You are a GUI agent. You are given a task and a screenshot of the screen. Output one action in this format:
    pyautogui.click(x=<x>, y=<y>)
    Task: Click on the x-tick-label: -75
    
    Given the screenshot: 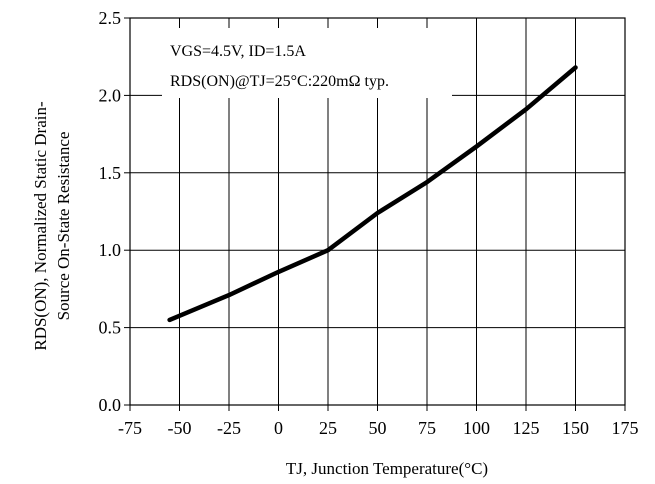 What is the action you would take?
    pyautogui.click(x=130, y=428)
    